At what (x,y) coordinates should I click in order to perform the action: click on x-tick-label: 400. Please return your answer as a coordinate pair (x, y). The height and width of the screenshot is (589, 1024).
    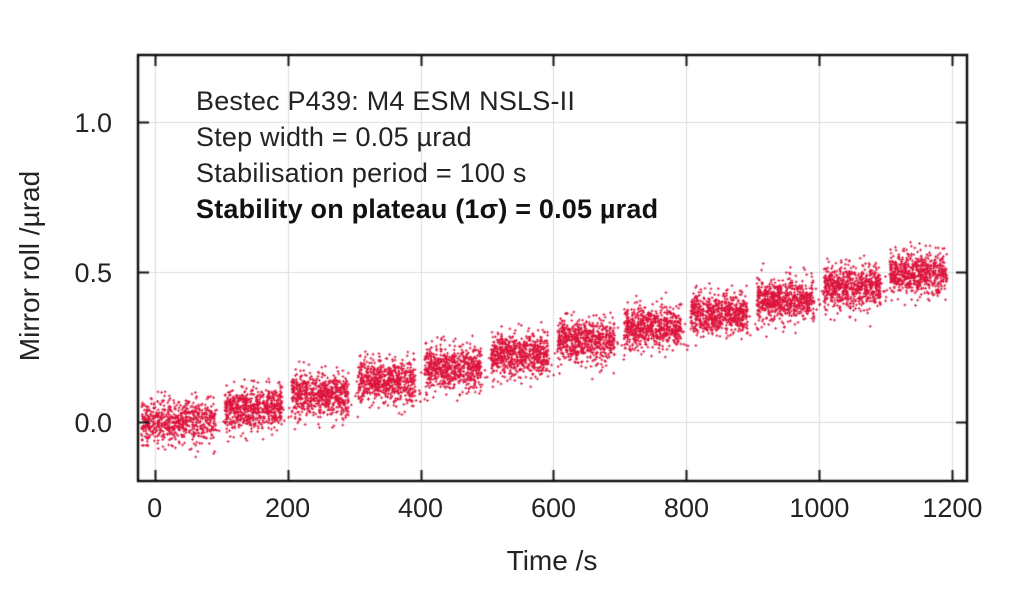
    Looking at the image, I should click on (421, 508).